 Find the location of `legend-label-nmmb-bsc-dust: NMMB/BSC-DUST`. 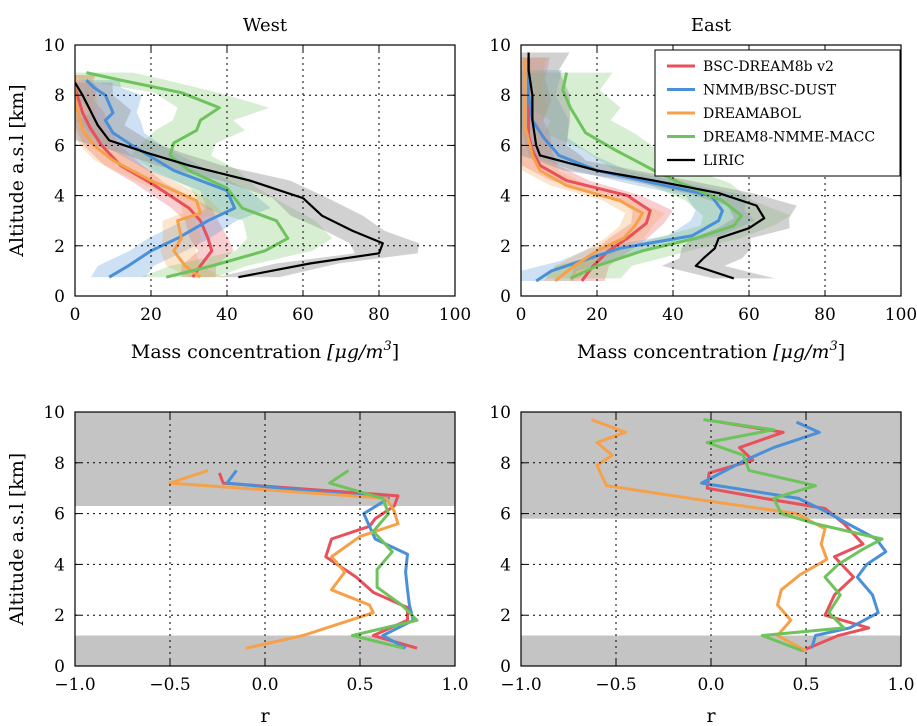

legend-label-nmmb-bsc-dust: NMMB/BSC-DUST is located at coordinates (770, 91).